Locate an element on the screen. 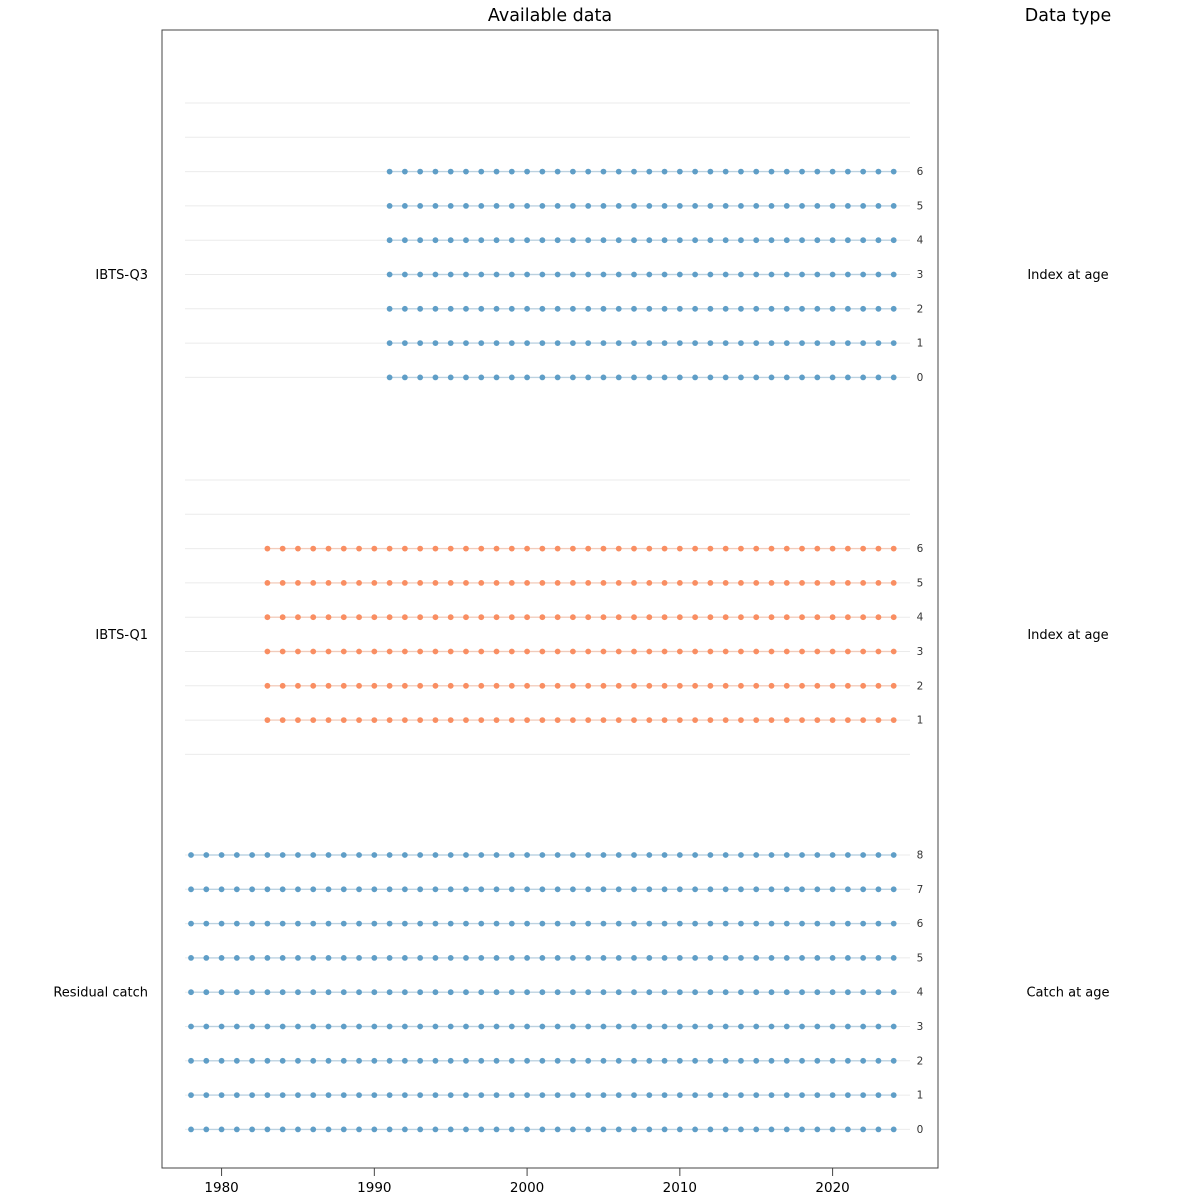 This screenshot has height=1204, width=1200. age-label: 0 is located at coordinates (920, 1130).